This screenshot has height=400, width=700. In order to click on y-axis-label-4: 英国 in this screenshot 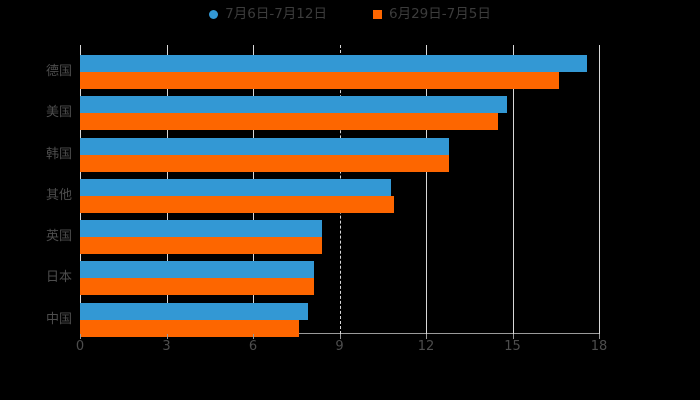, I will do `click(58, 237)`.